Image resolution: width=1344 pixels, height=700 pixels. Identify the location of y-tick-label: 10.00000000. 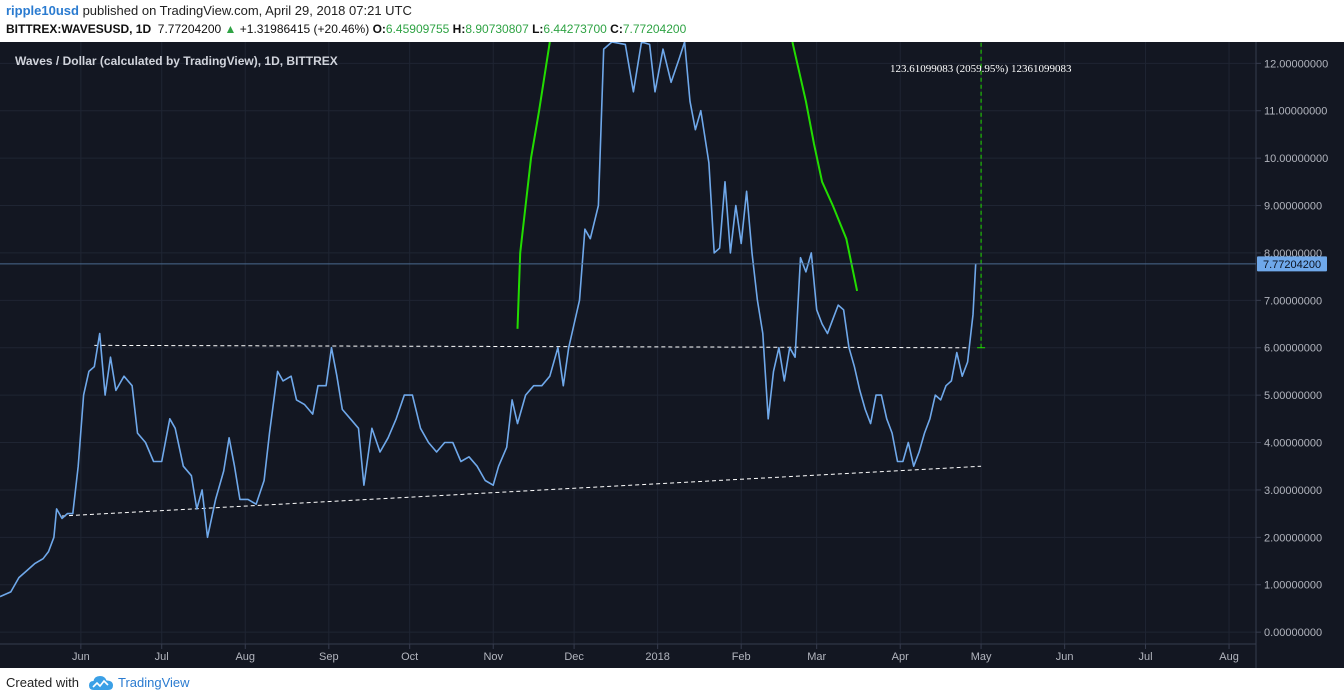
(1296, 159).